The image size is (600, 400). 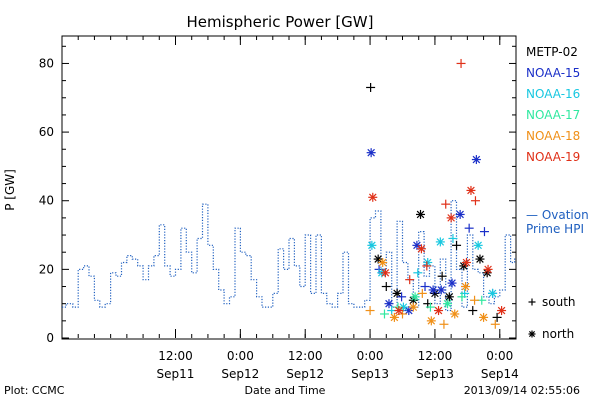 What do you see at coordinates (10, 190) in the screenshot?
I see `y-axis-label: P [GW]` at bounding box center [10, 190].